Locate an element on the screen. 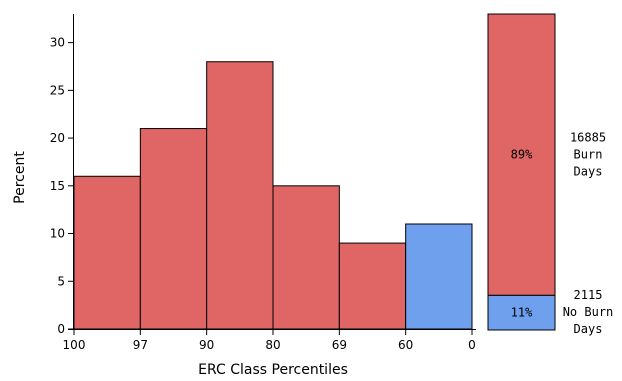 This screenshot has height=381, width=622. y-tick-label-20: 20 is located at coordinates (57, 138).